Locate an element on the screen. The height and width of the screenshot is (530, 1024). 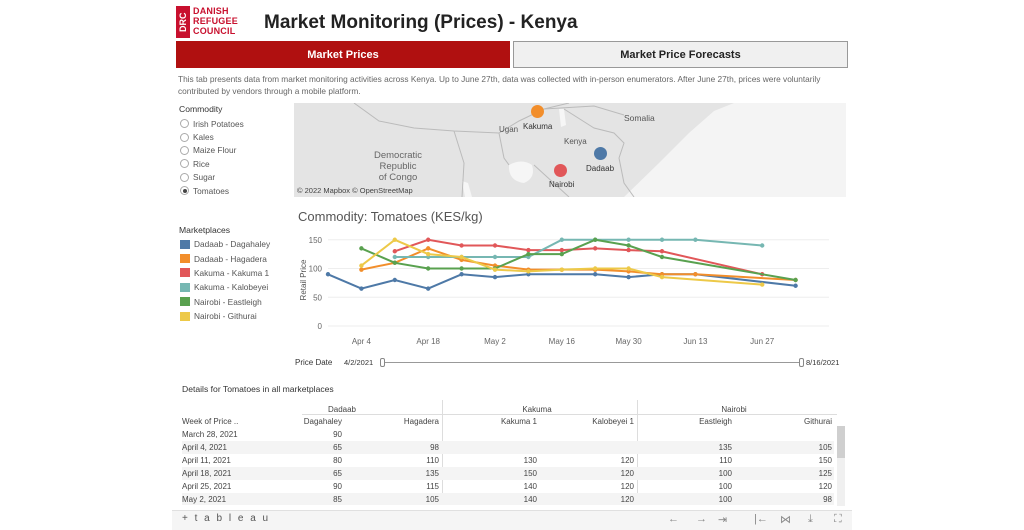
map-marker-dadaab is located at coordinates (600, 153).